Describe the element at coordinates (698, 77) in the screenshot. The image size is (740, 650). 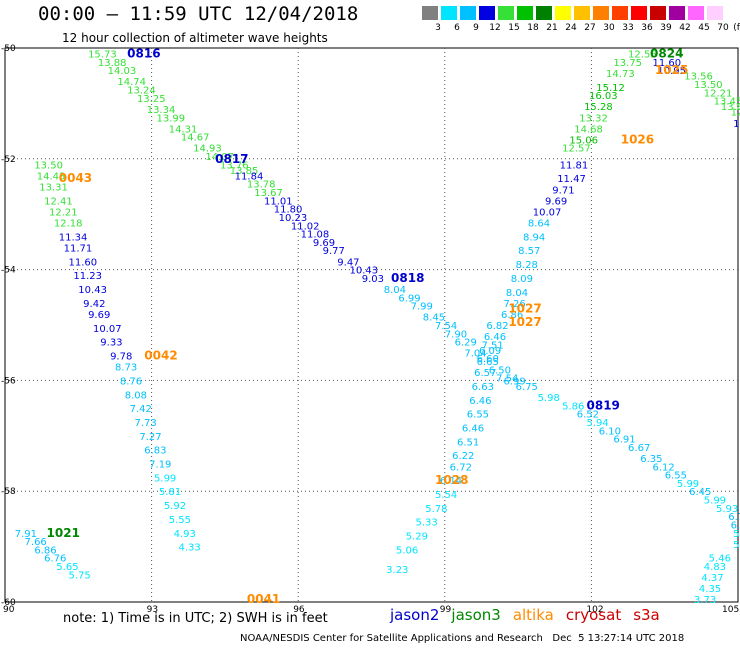
I see `wave-height-point: 13.56` at that location.